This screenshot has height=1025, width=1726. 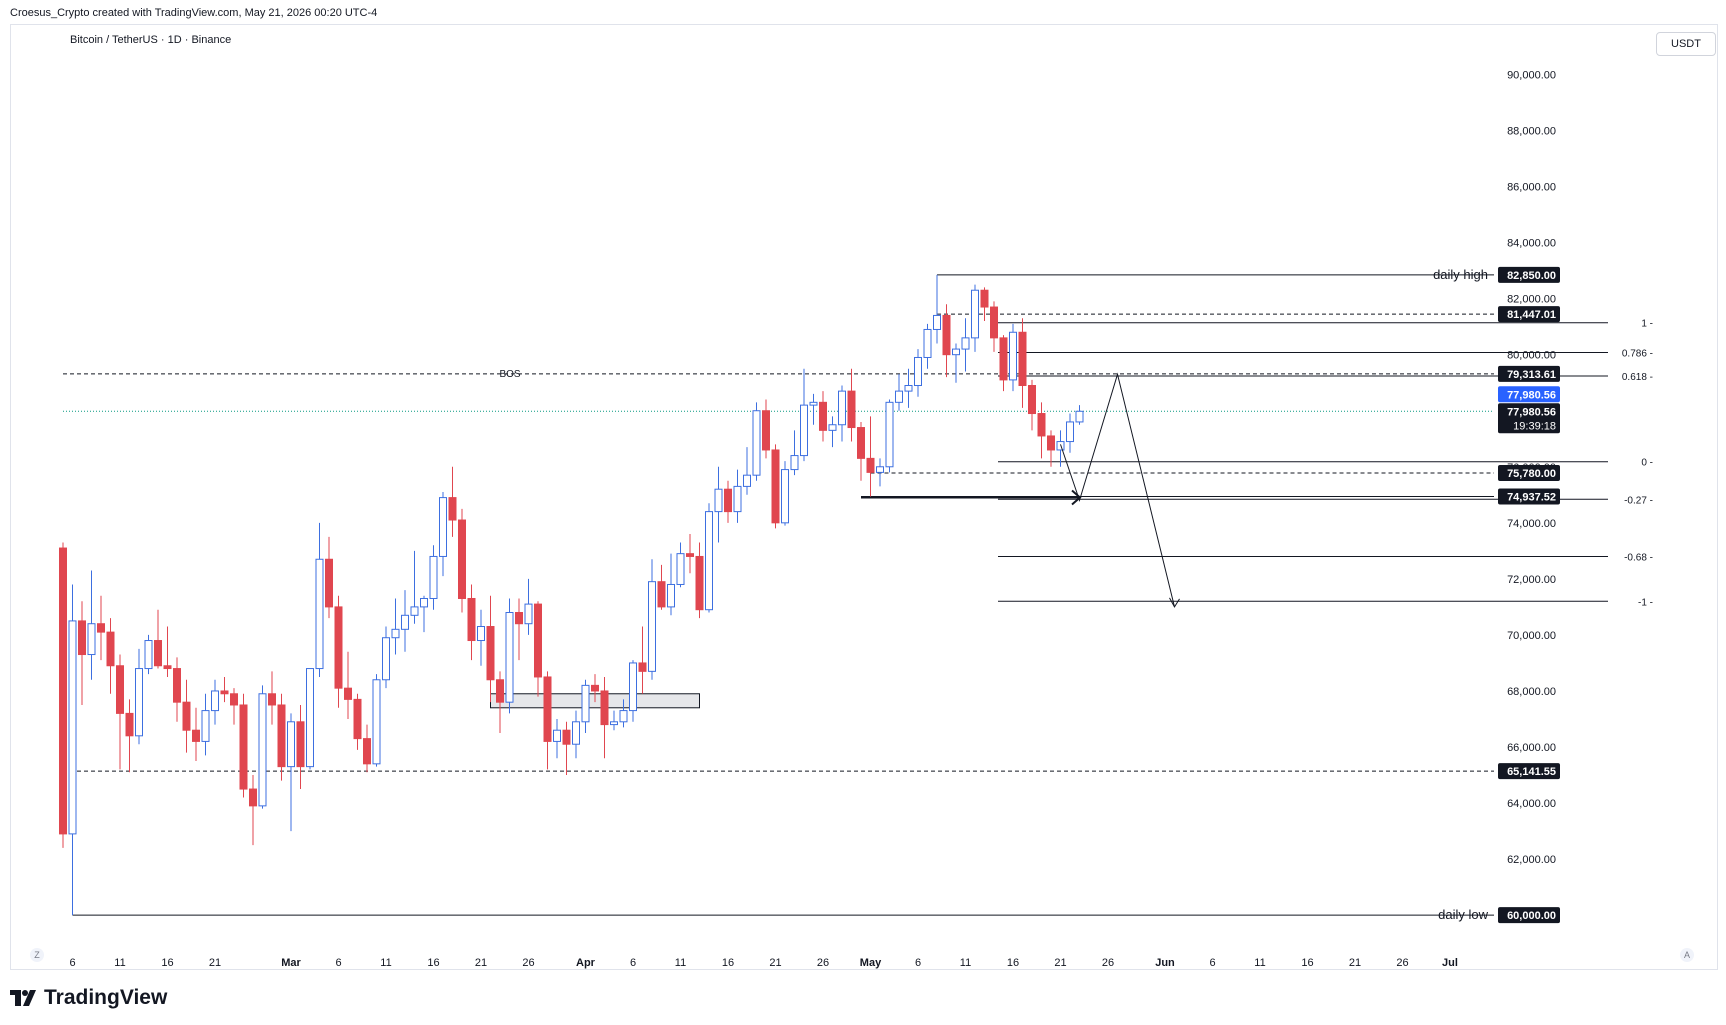 What do you see at coordinates (37, 955) in the screenshot?
I see `z-toggle-button: Z` at bounding box center [37, 955].